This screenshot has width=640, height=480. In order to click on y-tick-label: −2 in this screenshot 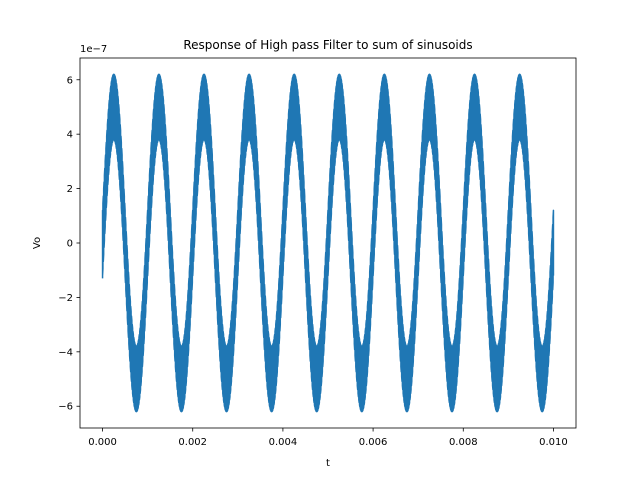, I will do `click(65, 298)`.